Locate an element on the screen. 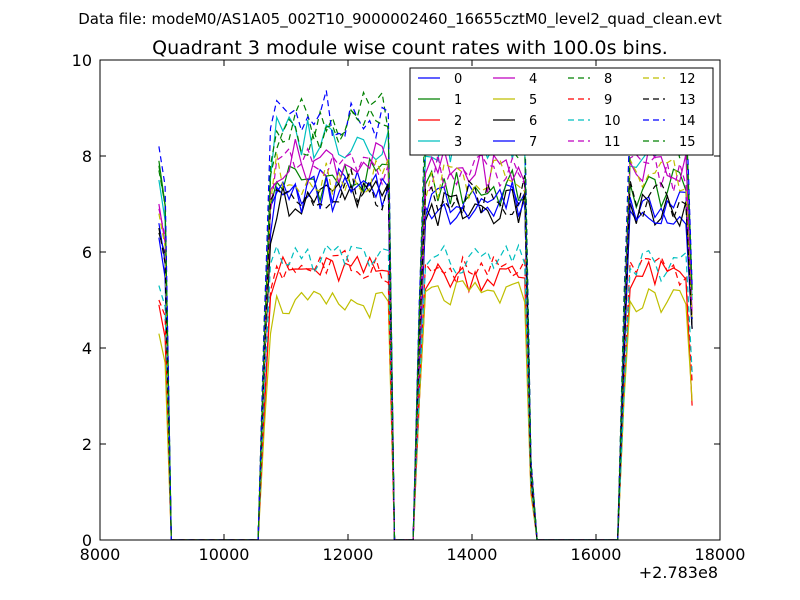  legend-label-11: 11 is located at coordinates (612, 142).